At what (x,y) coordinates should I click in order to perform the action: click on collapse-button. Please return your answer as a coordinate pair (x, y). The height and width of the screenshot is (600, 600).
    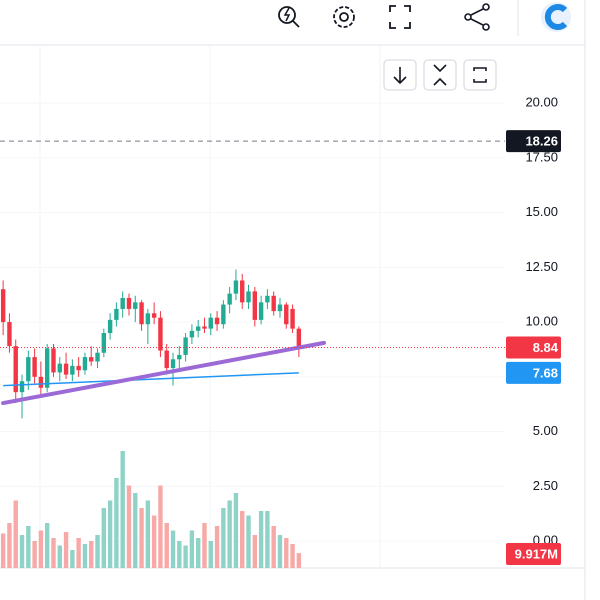
    Looking at the image, I should click on (440, 75).